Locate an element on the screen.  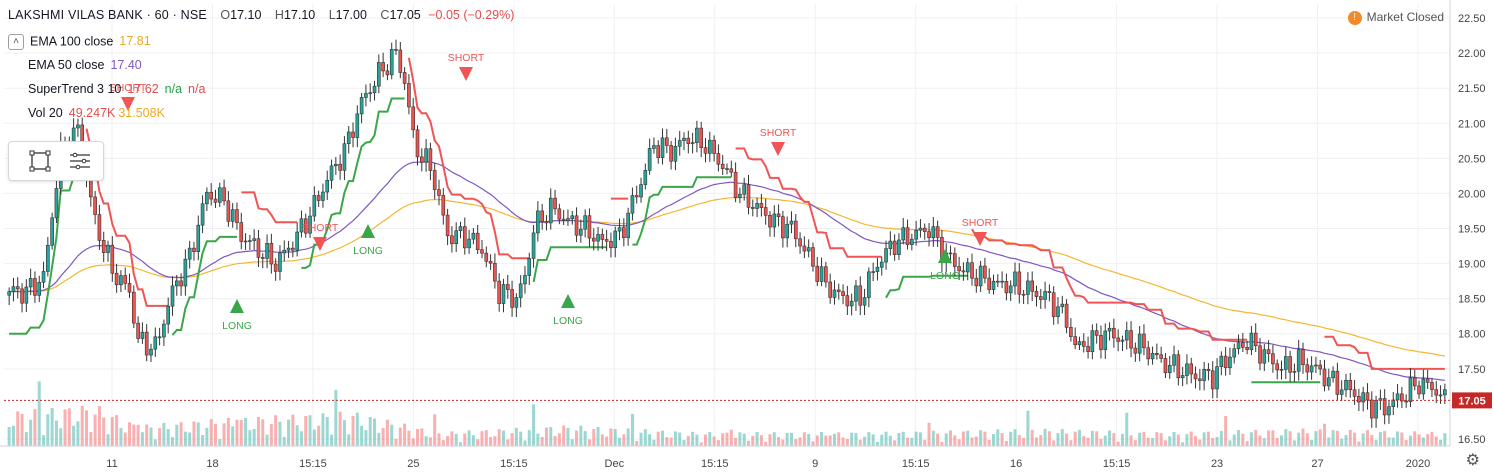
x-tick-label: 9 is located at coordinates (815, 464).